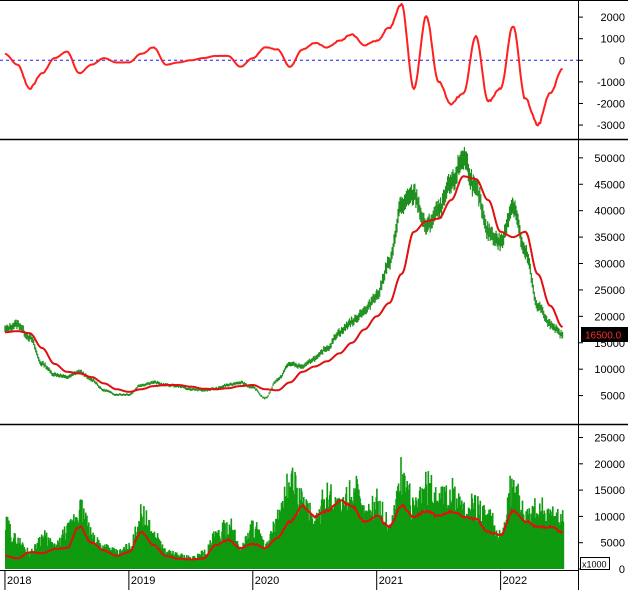  Describe the element at coordinates (613, 397) in the screenshot. I see `price-y-tick-label: 5000` at that location.